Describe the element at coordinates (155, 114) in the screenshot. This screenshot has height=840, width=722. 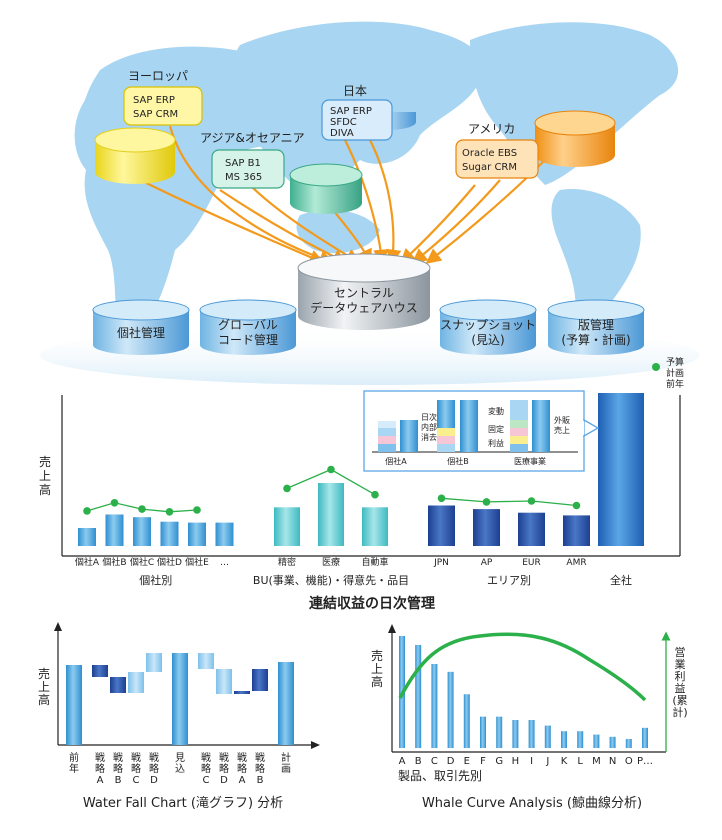
I see `svg-text: SAP CRM` at that location.